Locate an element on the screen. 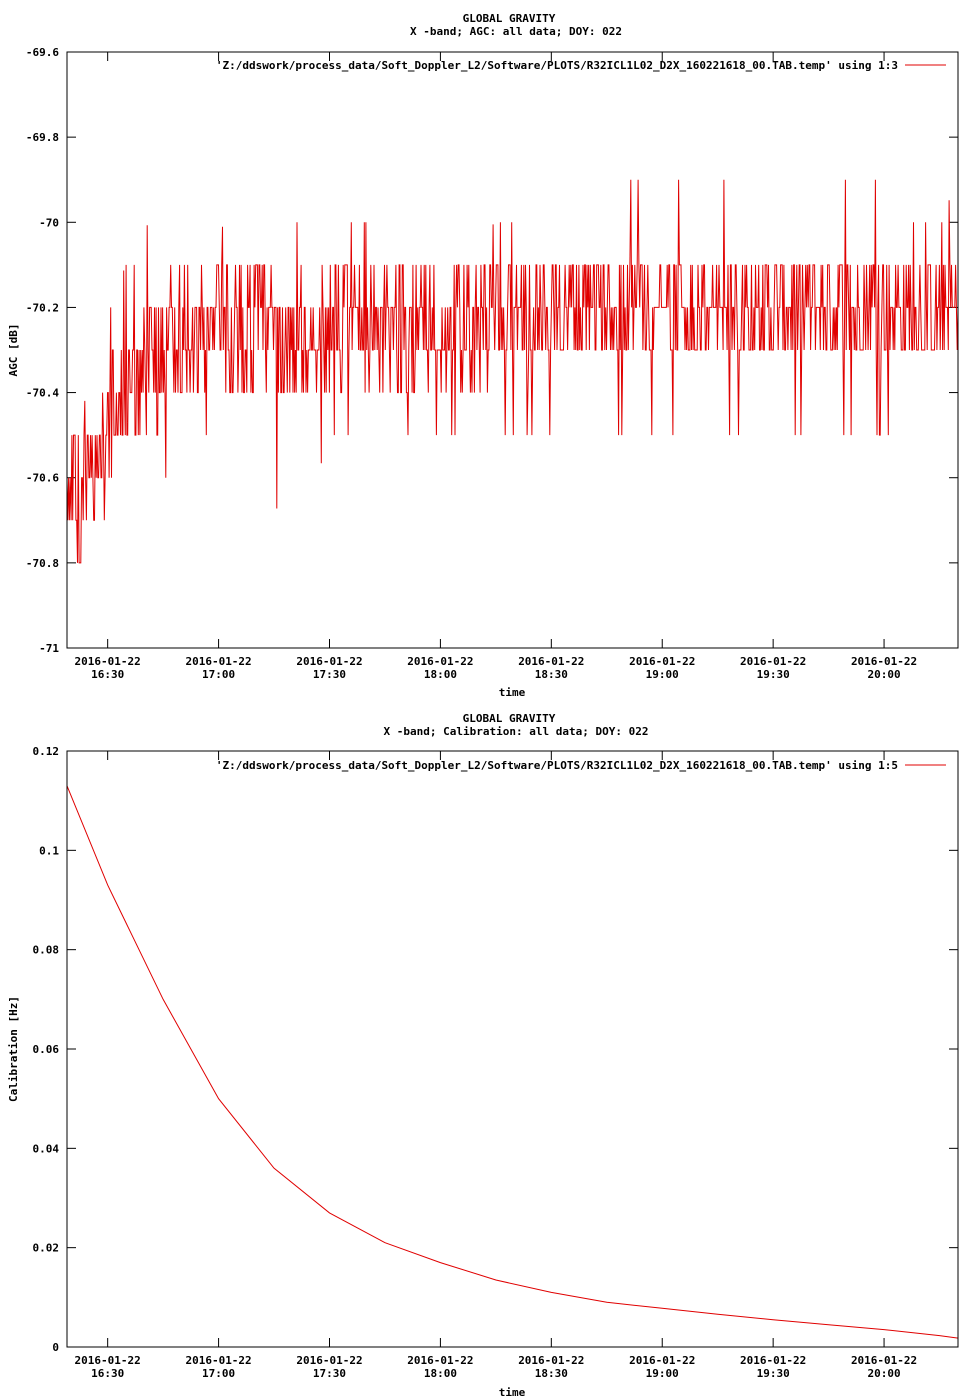 This screenshot has width=980, height=1400. y-tick-label: 0.1 is located at coordinates (49, 850).